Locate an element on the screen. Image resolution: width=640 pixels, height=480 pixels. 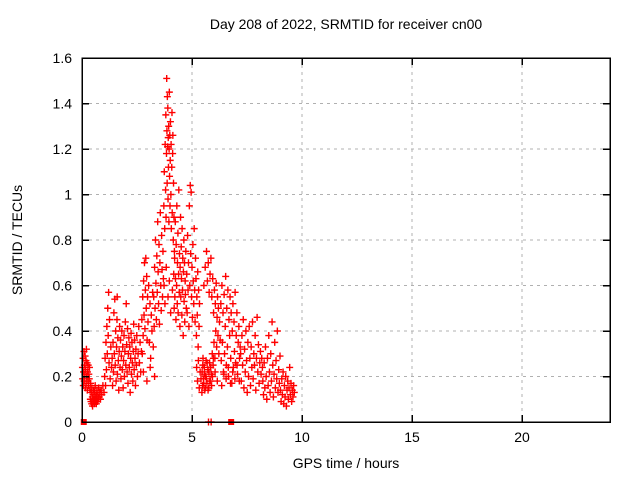
x-tick-label: 10 is located at coordinates (302, 437).